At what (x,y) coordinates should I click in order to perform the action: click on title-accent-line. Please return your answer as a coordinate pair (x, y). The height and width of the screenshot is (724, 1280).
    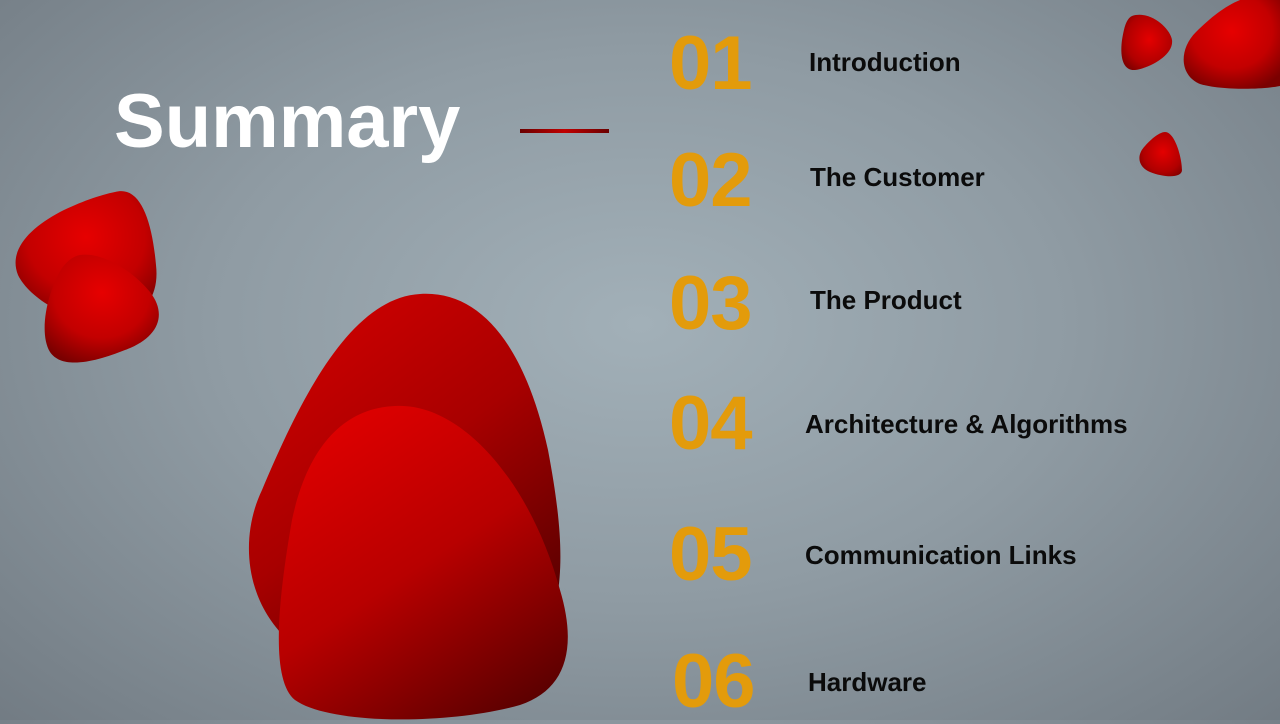
    Looking at the image, I should click on (564, 131).